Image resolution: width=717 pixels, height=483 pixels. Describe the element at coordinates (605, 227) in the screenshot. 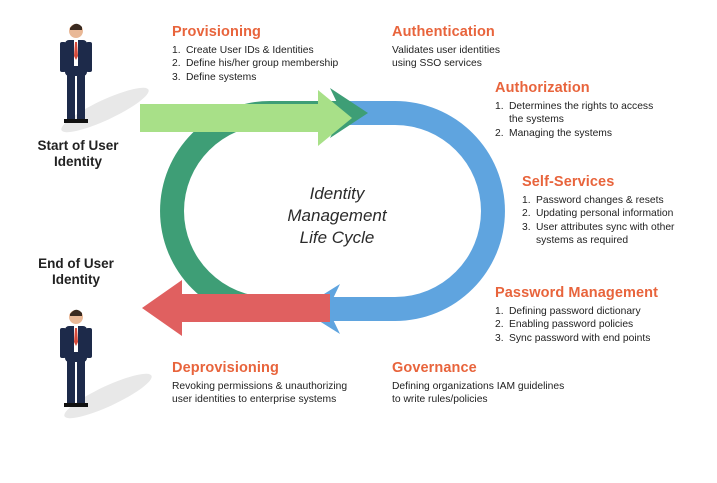

I see `item-text: User attributes sync with other` at that location.